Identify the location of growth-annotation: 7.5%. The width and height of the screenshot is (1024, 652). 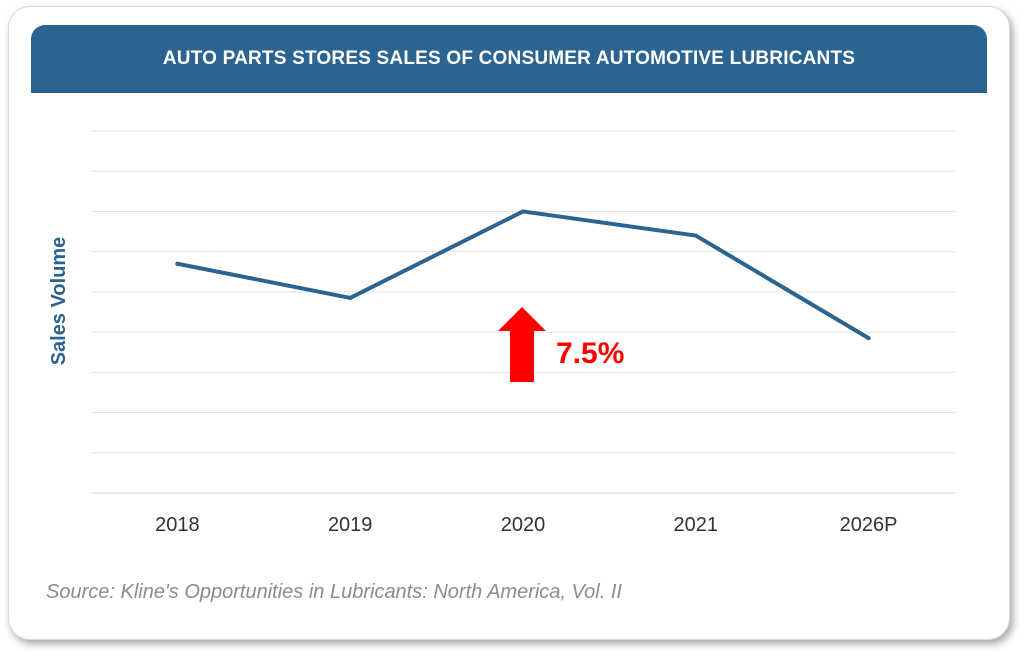
(561, 344).